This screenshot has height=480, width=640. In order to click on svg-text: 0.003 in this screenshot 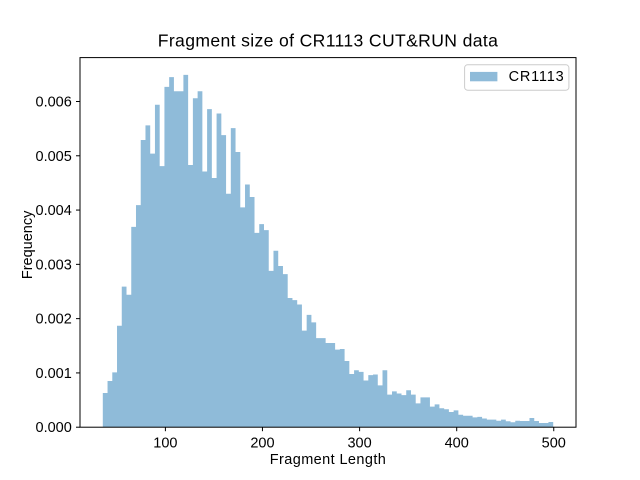, I will do `click(54, 265)`.